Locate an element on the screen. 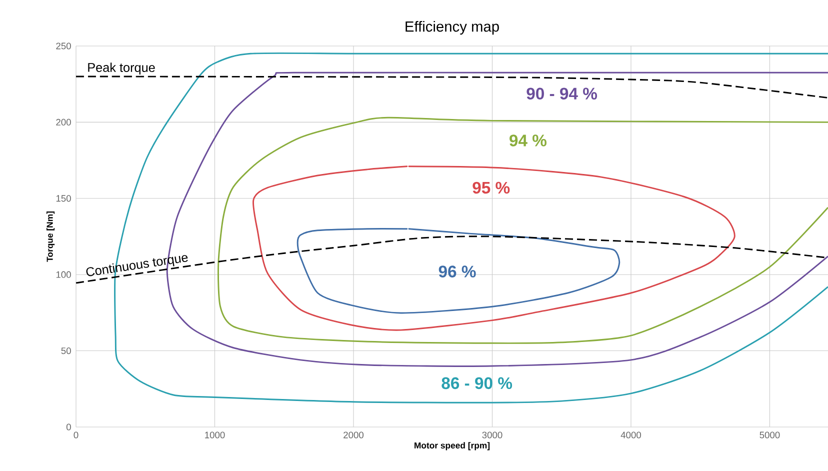 Image resolution: width=828 pixels, height=471 pixels. x-tick-label: 4000 is located at coordinates (630, 435).